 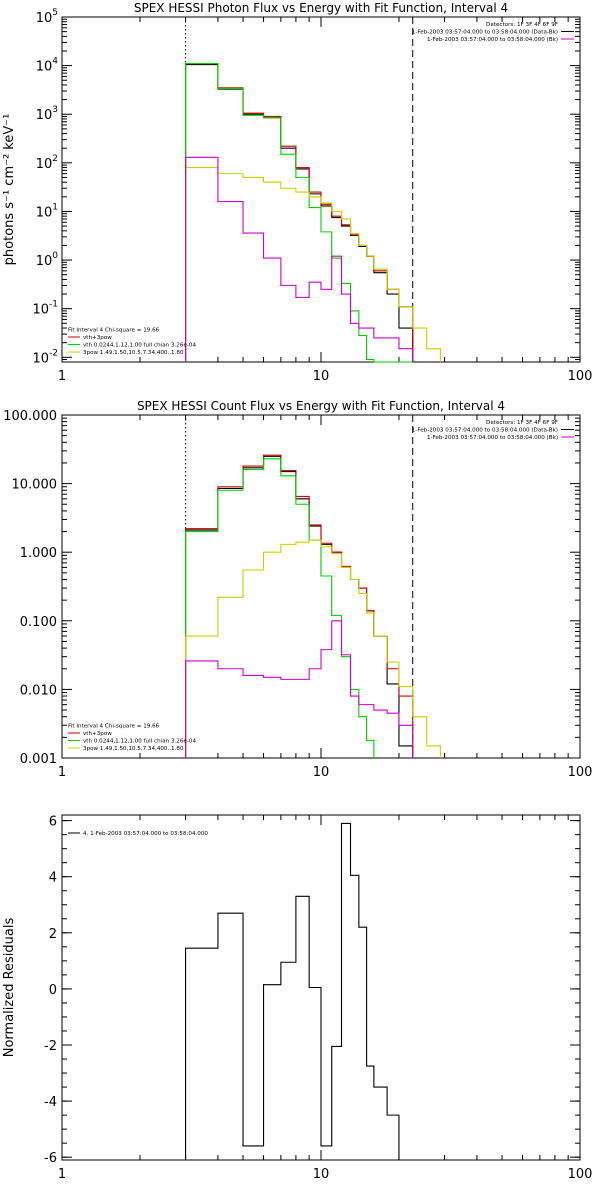 What do you see at coordinates (35, 485) in the screenshot?
I see `y-tick-label: 10.000` at bounding box center [35, 485].